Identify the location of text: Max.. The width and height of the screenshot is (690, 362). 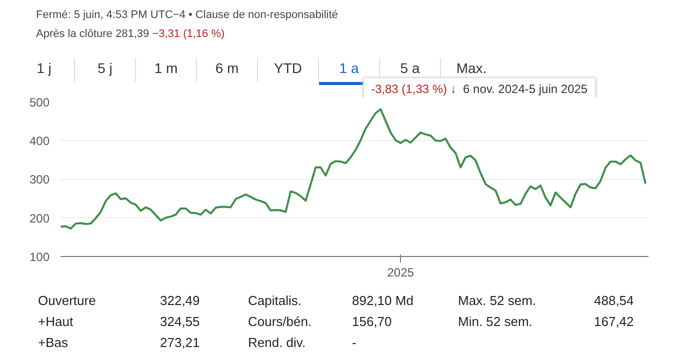
(471, 68).